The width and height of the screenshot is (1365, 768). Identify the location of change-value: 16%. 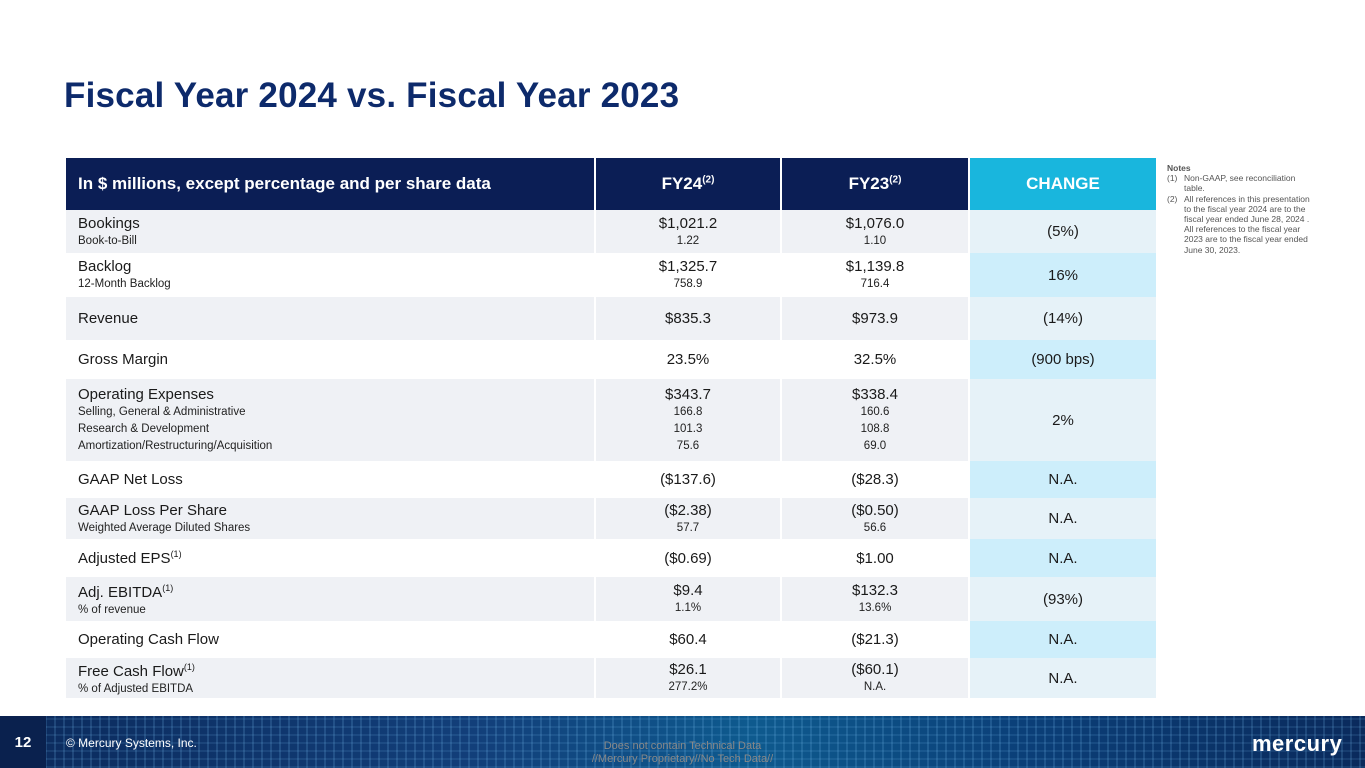
(1062, 275).